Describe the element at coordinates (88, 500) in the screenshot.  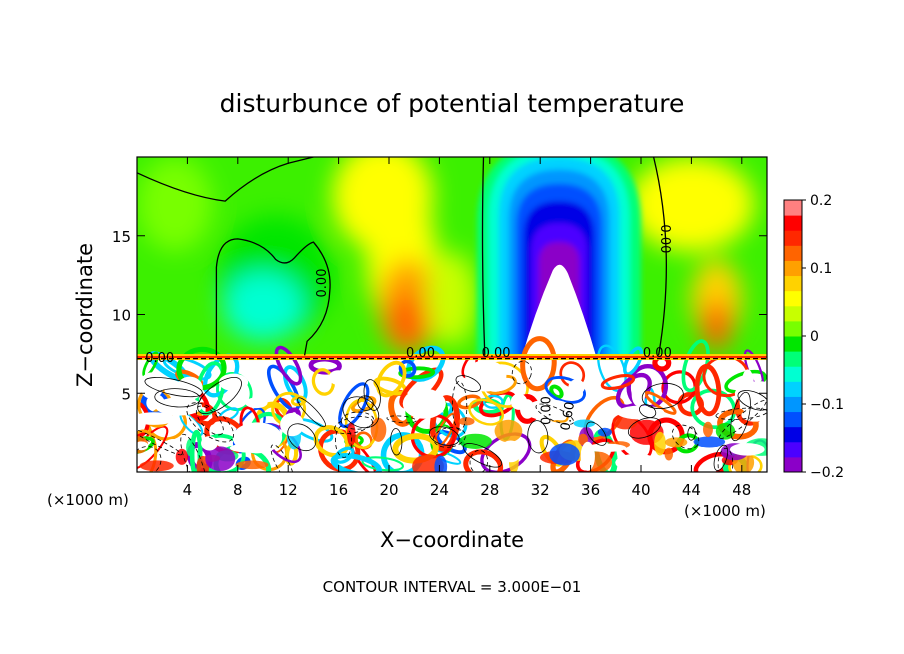
I see `x-unit-left: (×1000 m)` at that location.